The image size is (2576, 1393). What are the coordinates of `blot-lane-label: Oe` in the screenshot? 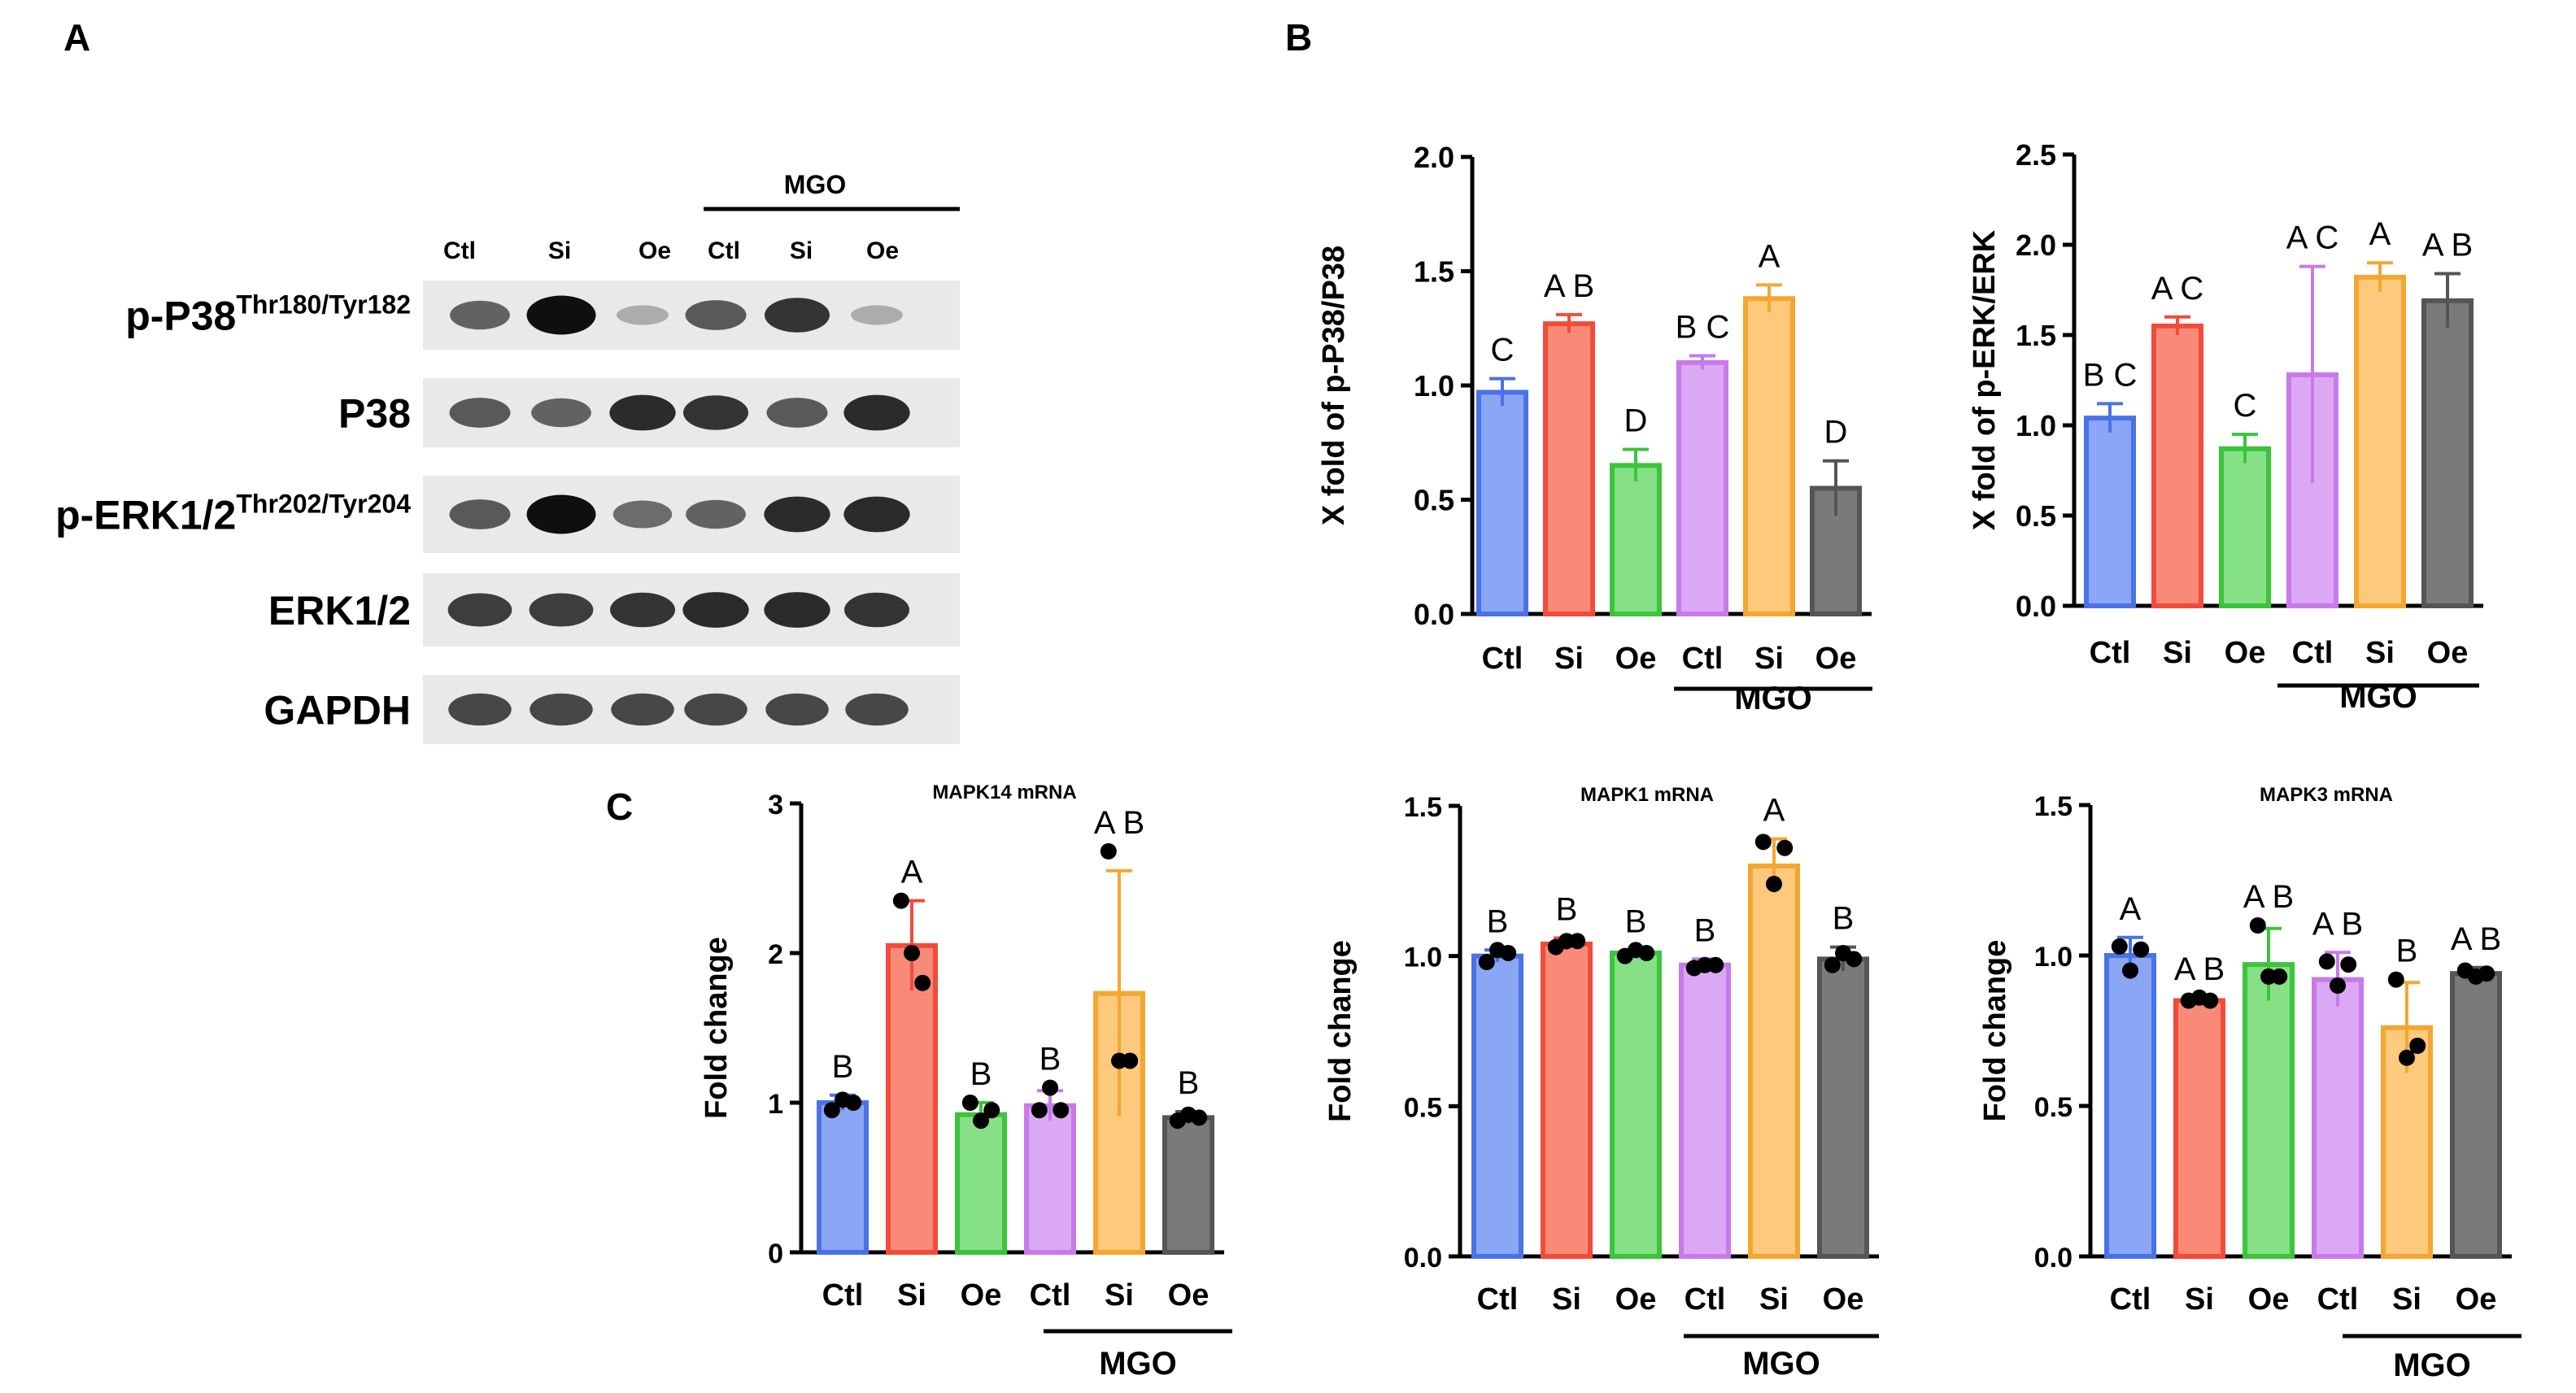 It's located at (882, 250).